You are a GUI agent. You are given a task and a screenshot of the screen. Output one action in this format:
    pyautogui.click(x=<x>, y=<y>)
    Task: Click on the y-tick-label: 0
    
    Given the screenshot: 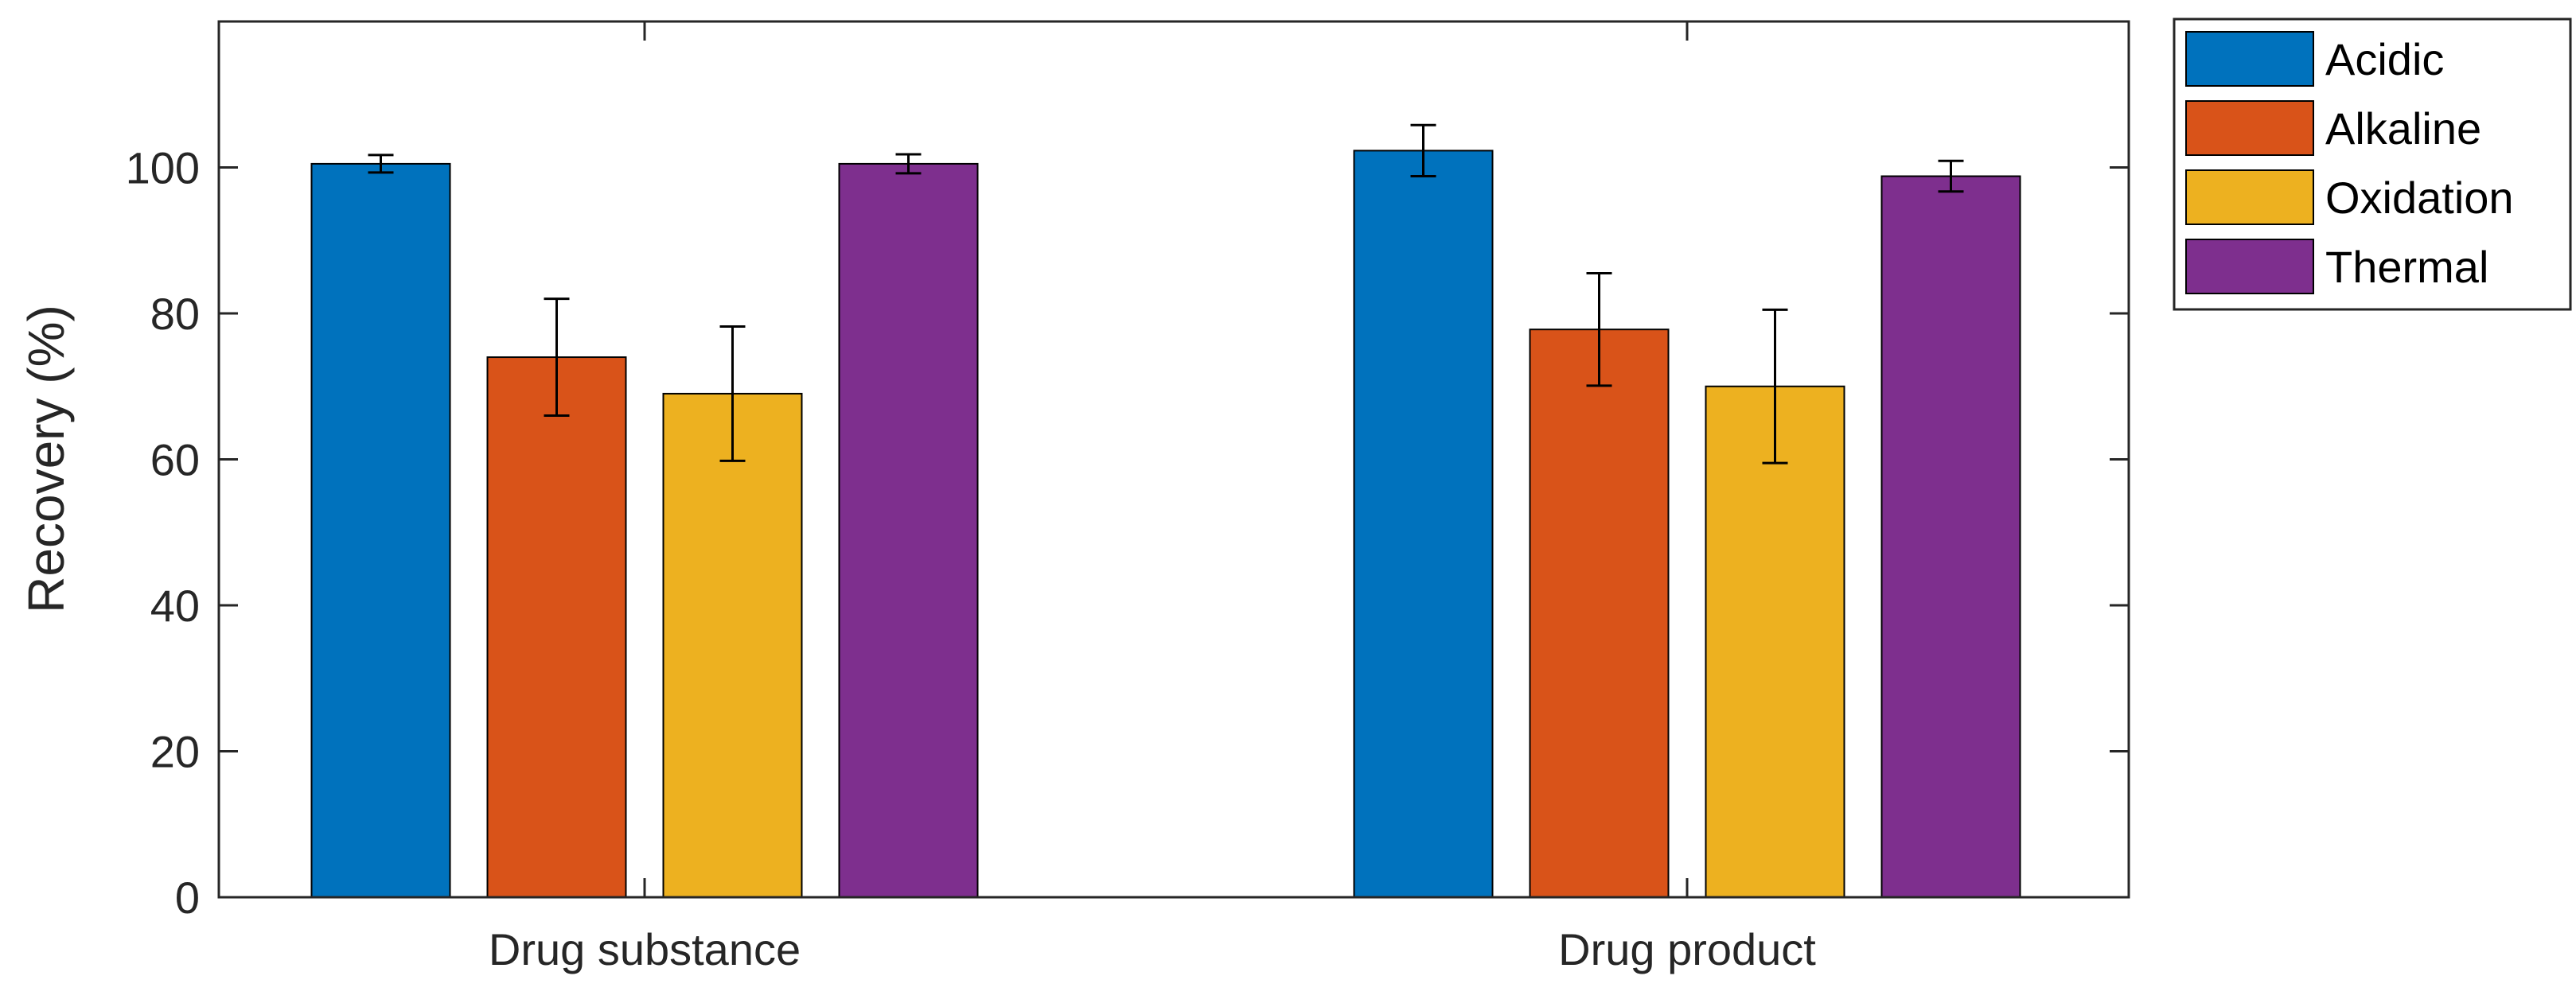 What is the action you would take?
    pyautogui.click(x=187, y=898)
    